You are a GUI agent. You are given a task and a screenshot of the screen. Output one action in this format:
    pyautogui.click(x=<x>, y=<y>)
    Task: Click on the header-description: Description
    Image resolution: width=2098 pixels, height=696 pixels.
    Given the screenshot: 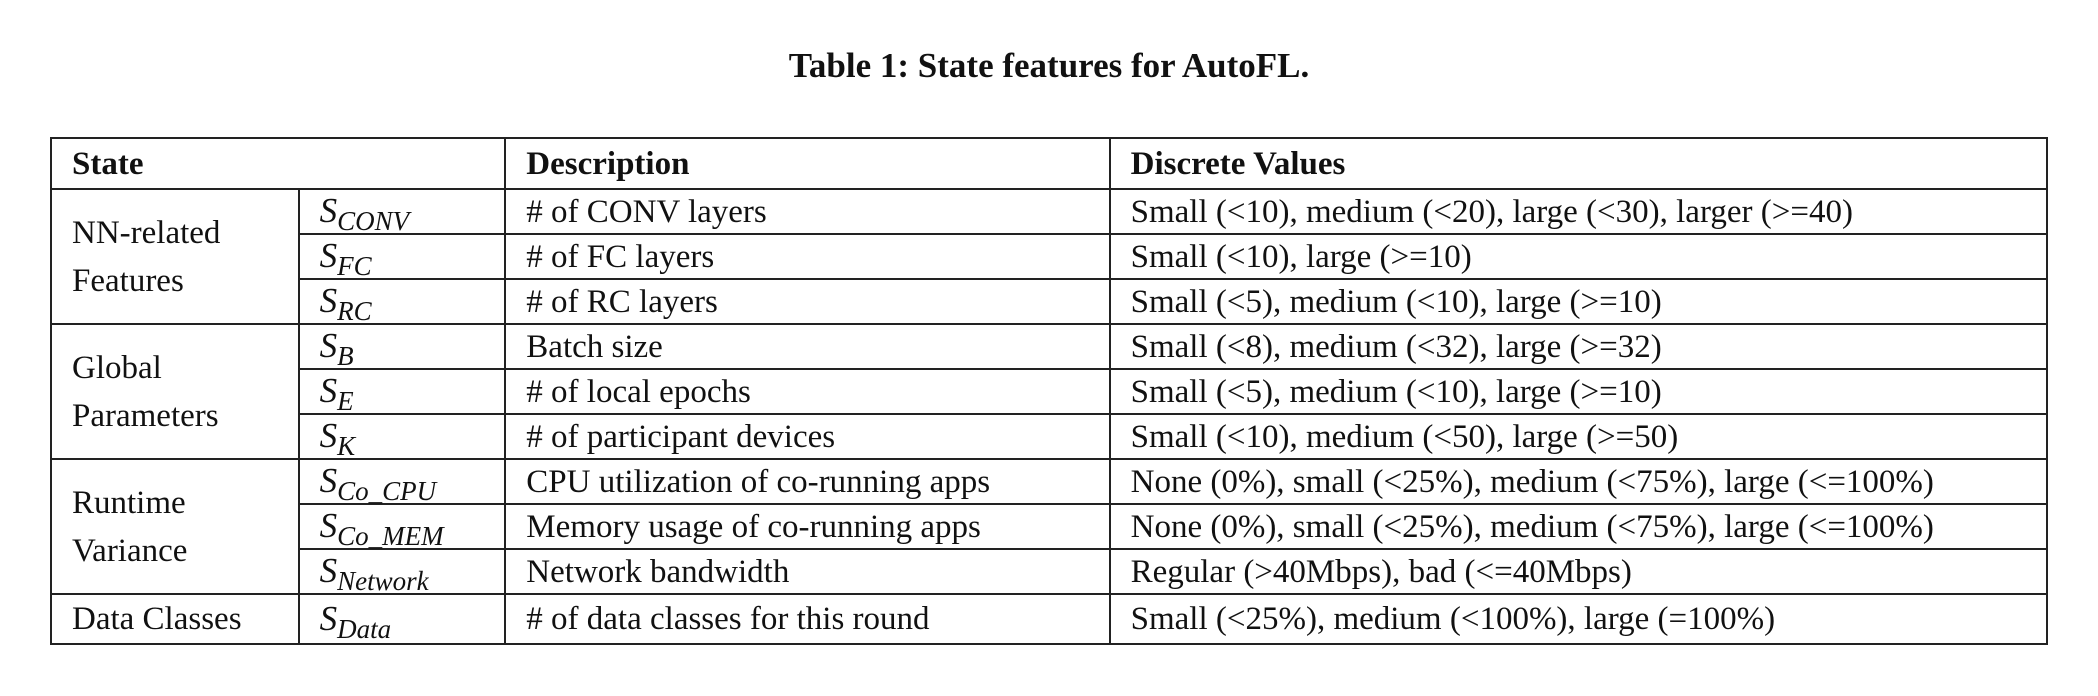 What is the action you would take?
    pyautogui.click(x=807, y=163)
    